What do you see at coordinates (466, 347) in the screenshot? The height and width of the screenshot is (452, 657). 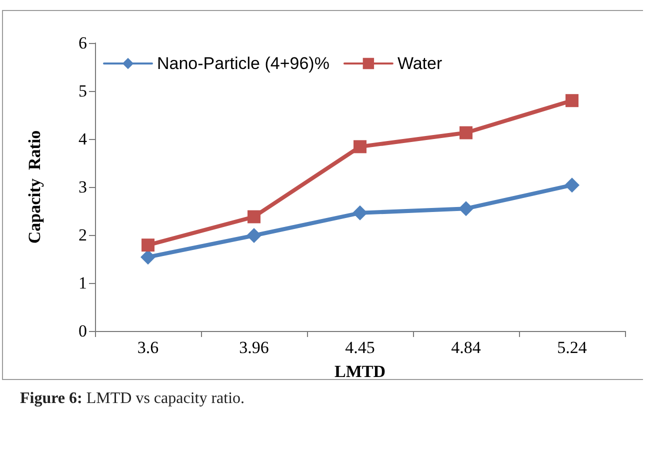 I see `x-tick-label: 4.84` at bounding box center [466, 347].